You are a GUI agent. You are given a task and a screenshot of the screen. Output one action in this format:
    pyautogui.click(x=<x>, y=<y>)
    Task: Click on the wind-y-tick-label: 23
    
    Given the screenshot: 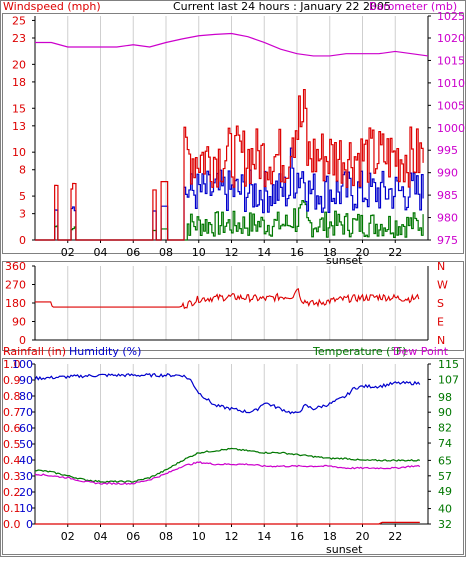 What is the action you would take?
    pyautogui.click(x=19, y=38)
    